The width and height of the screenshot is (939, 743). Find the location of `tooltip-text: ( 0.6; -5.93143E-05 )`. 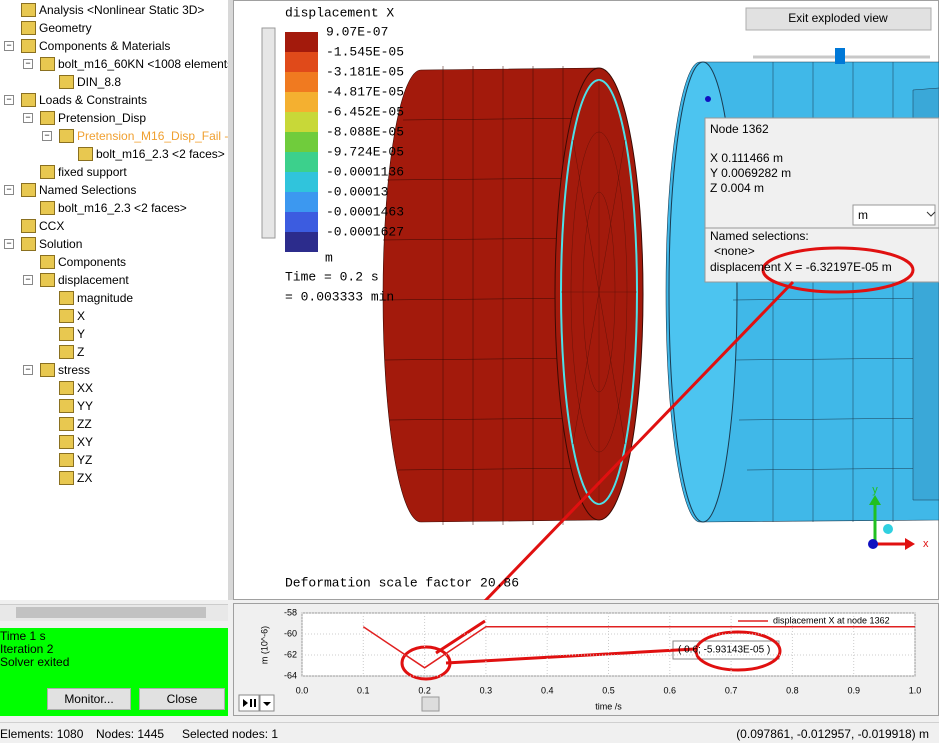

tooltip-text: ( 0.6; -5.93143E-05 ) is located at coordinates (724, 650).